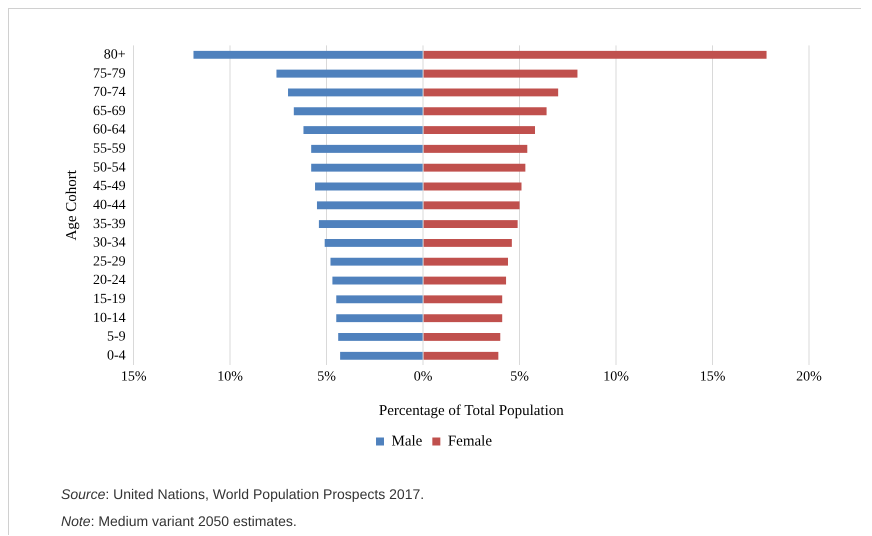  I want to click on x-tick-label: 20%, so click(809, 376).